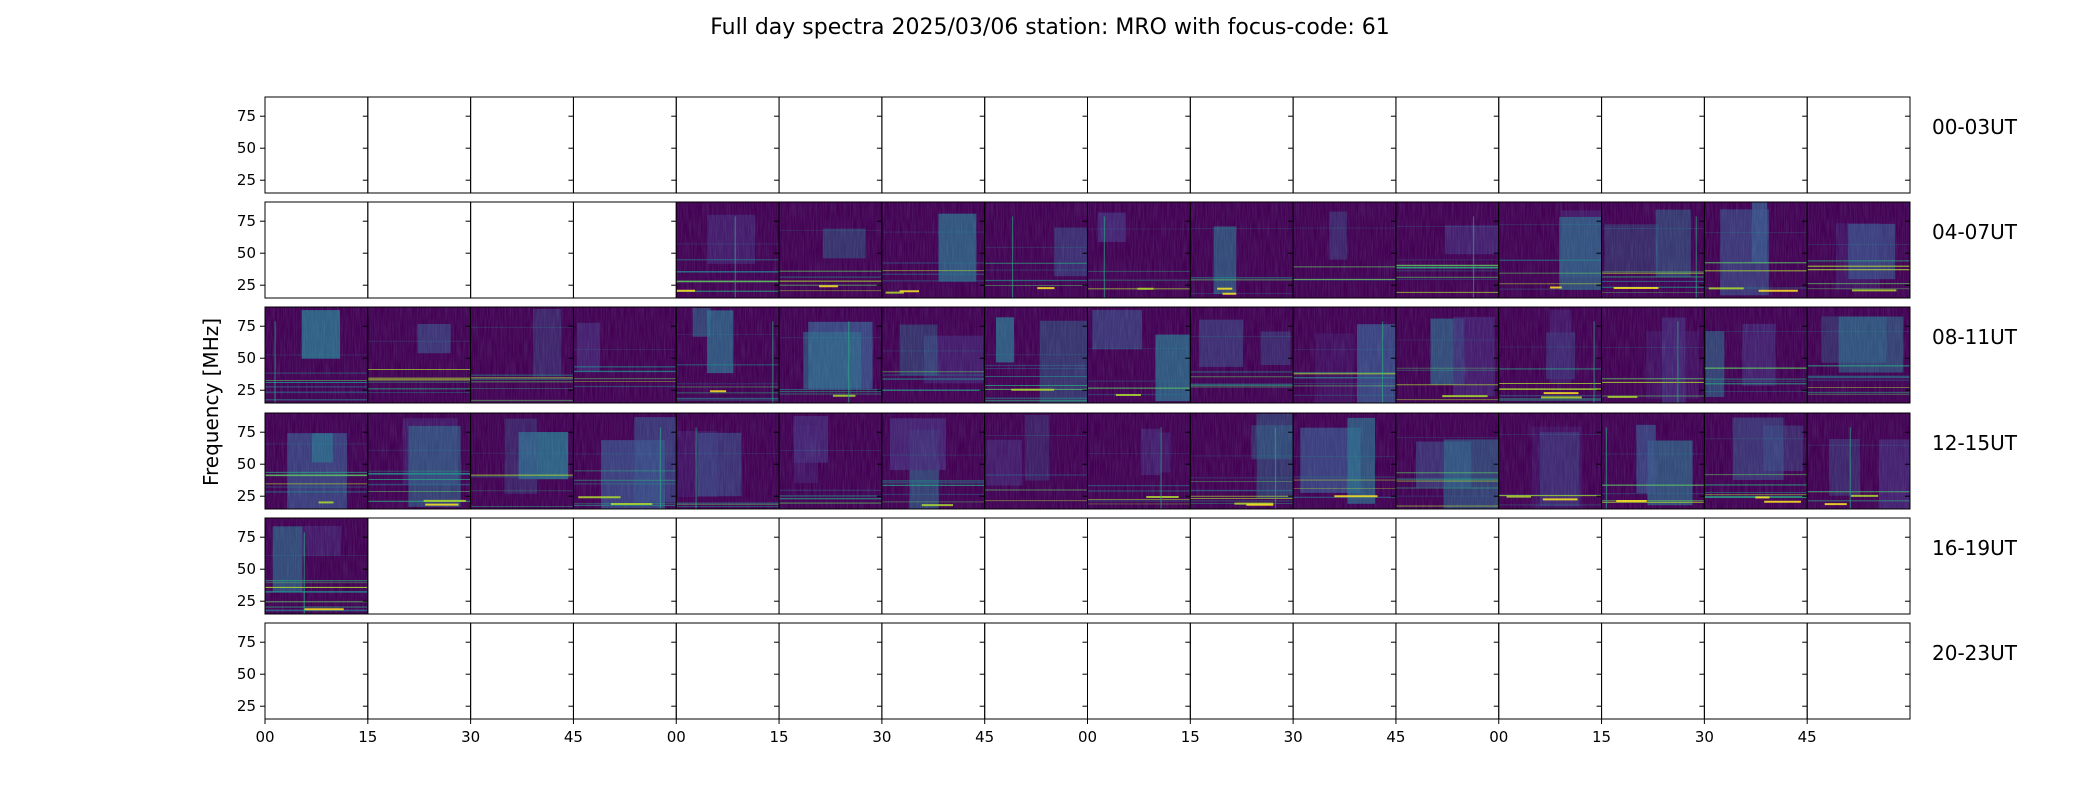 The width and height of the screenshot is (2100, 800). What do you see at coordinates (1127, 461) in the screenshot?
I see `spectrum-row-12-15UT: 25 50 75 12-15UT` at bounding box center [1127, 461].